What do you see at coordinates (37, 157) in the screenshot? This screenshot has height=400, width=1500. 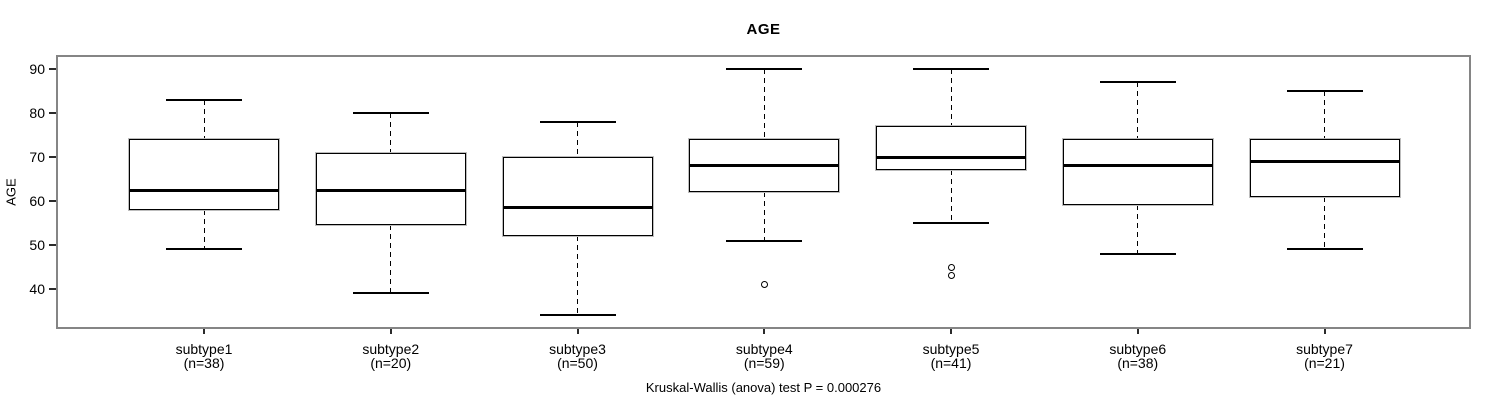 I see `y-tick-label: 70` at bounding box center [37, 157].